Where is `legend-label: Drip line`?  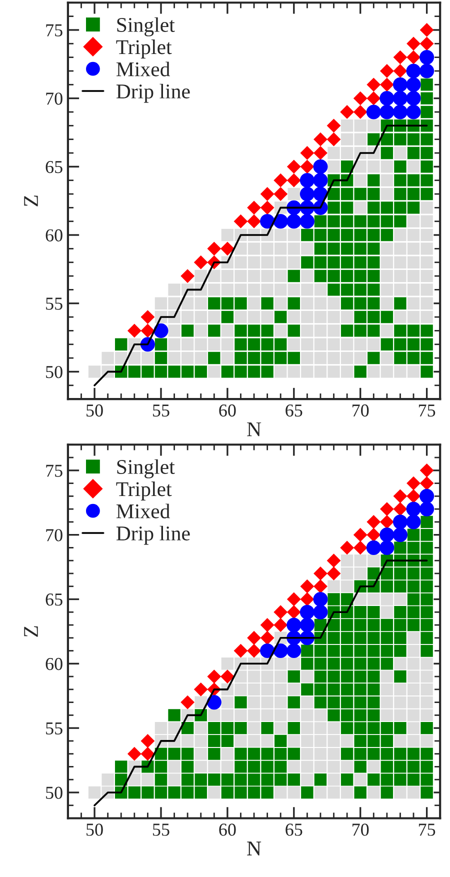
legend-label: Drip line is located at coordinates (153, 93).